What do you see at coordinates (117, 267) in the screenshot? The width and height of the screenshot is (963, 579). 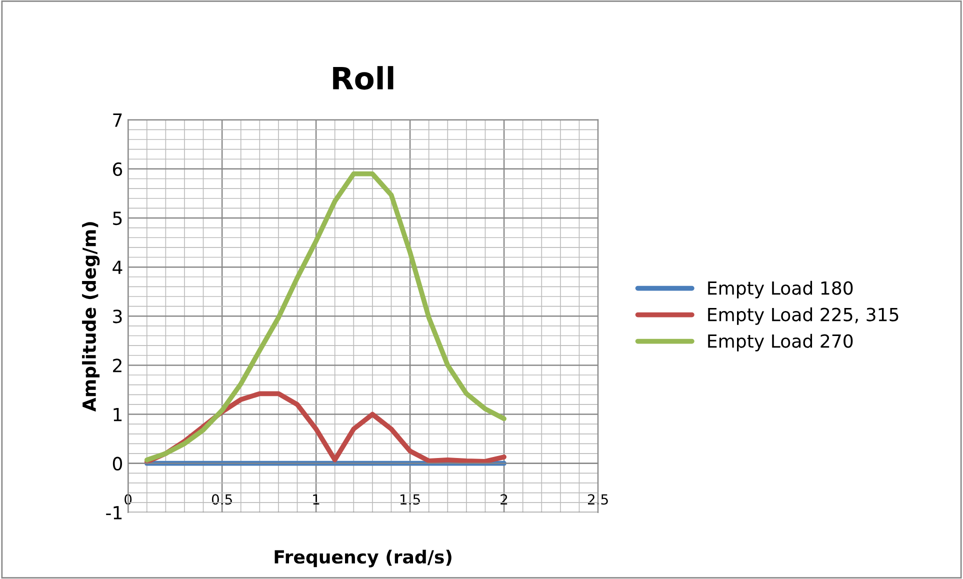 I see `y-tick-label: 4` at bounding box center [117, 267].